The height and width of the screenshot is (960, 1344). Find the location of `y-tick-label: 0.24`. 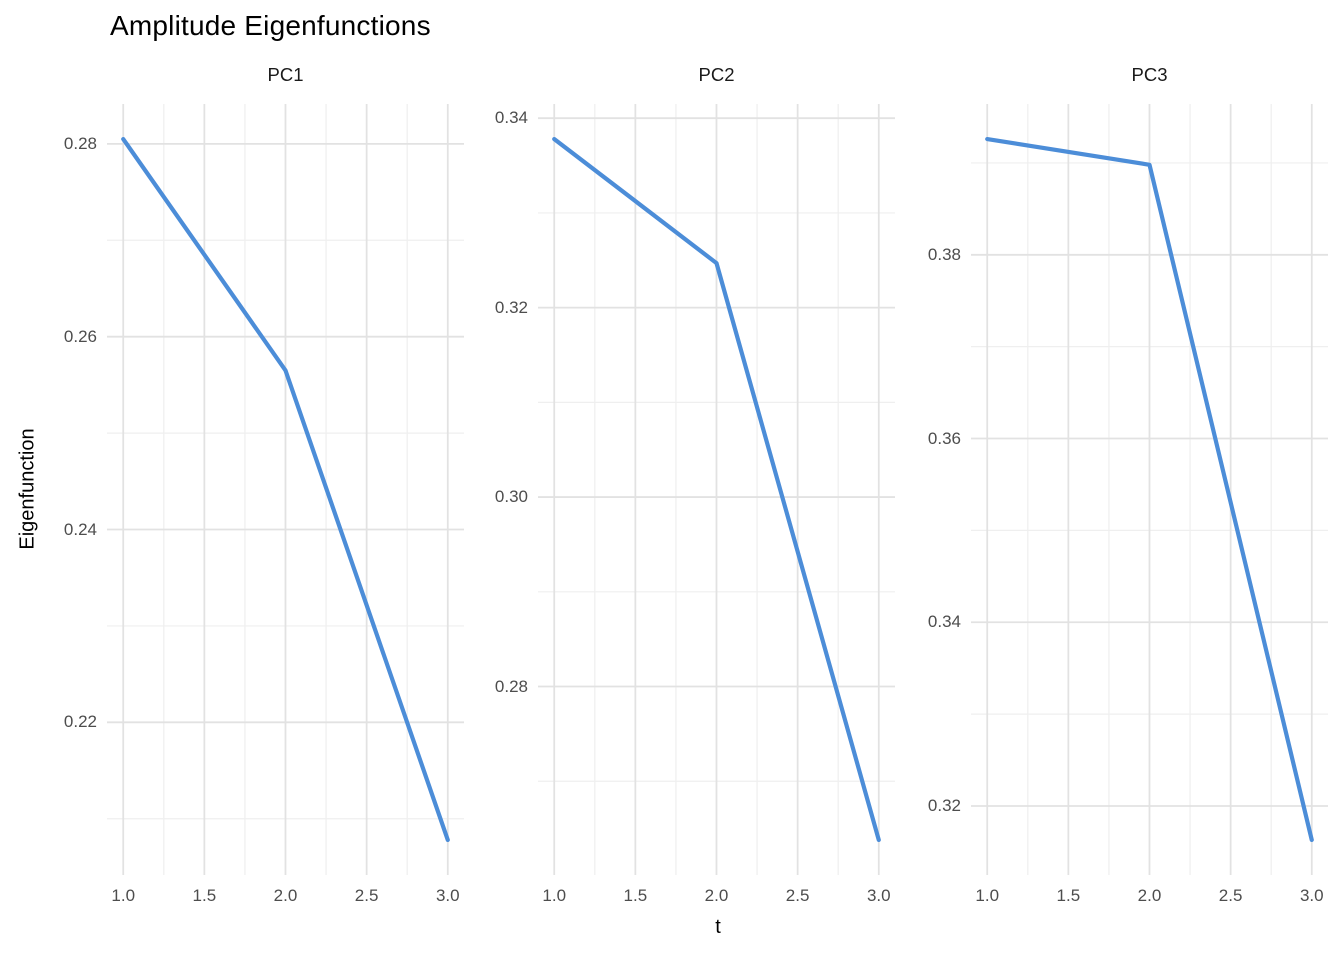

y-tick-label: 0.24 is located at coordinates (80, 529).